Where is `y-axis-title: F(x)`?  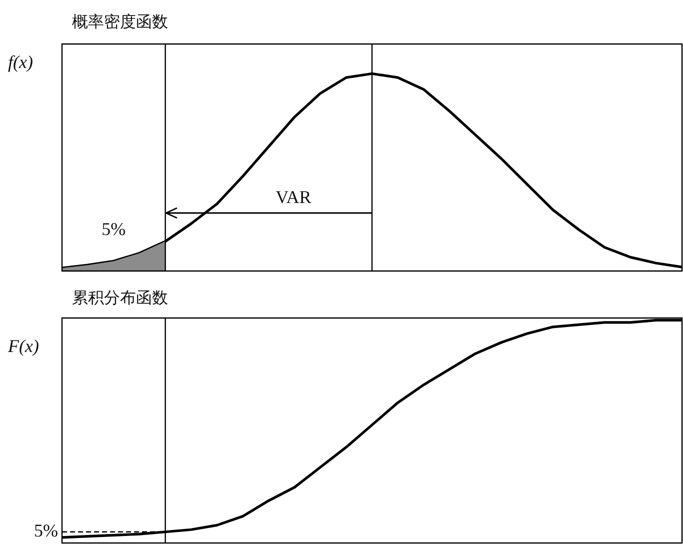 y-axis-title: F(x) is located at coordinates (23, 346).